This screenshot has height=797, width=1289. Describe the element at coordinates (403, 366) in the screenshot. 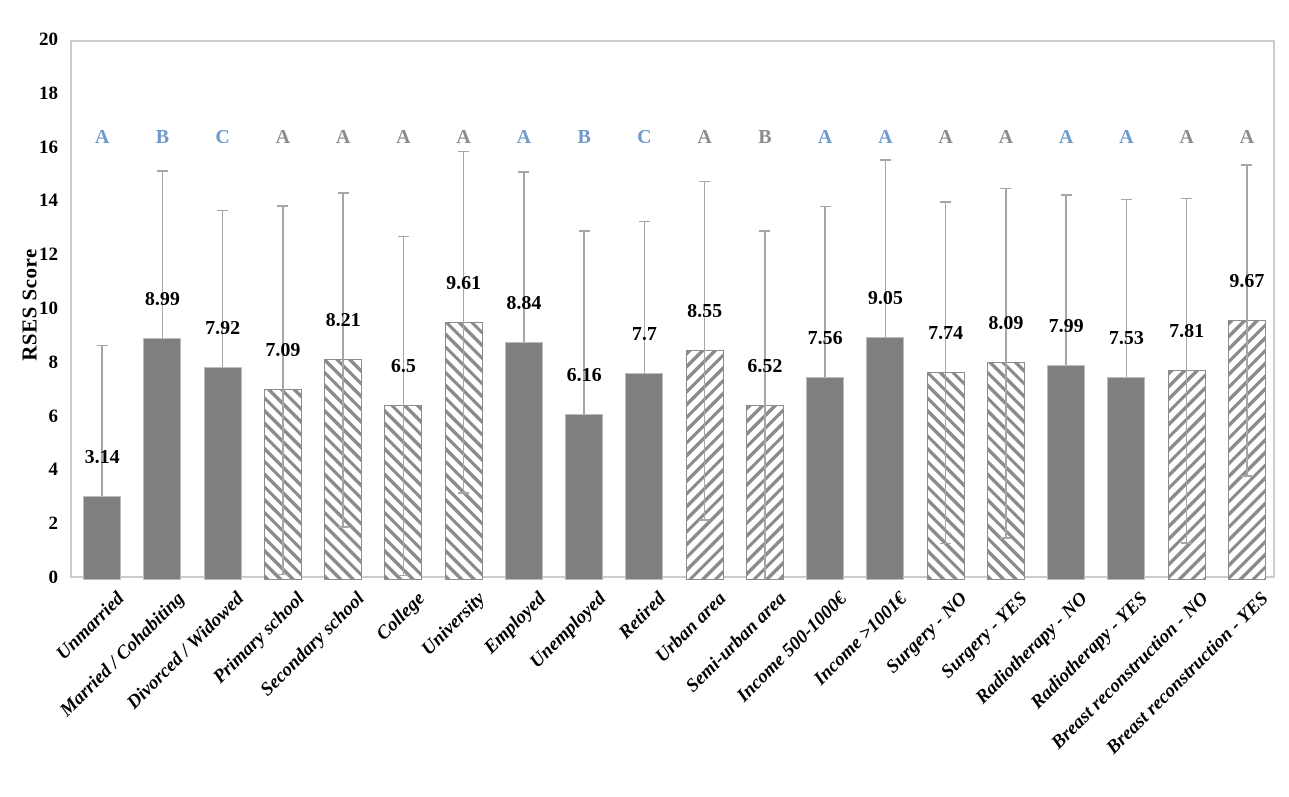

I see `value-label: 6.5` at that location.